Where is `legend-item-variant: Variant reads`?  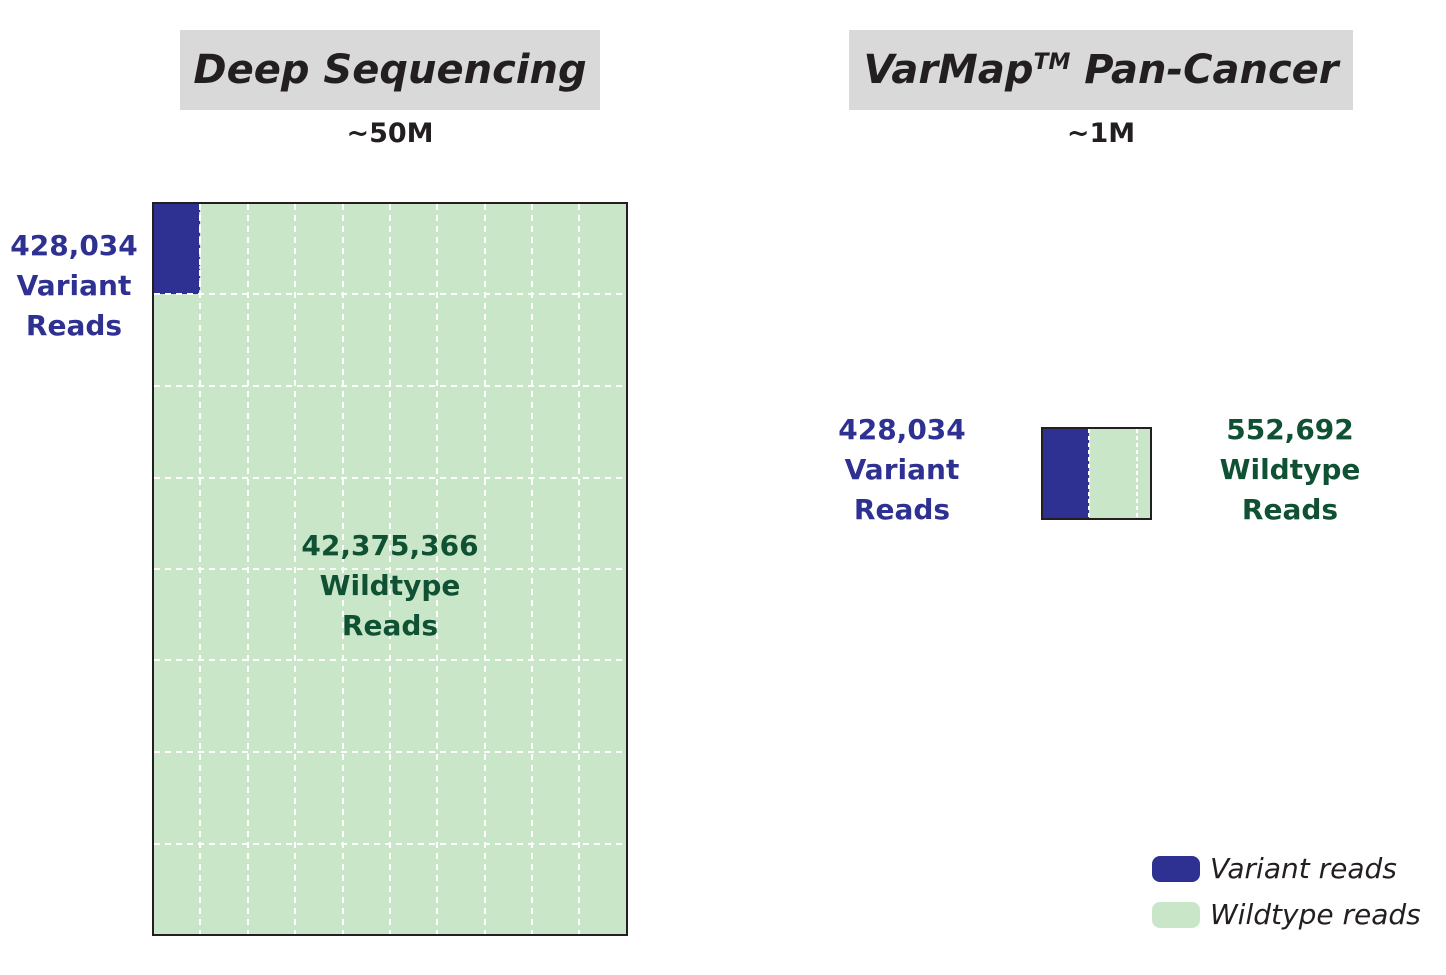 legend-item-variant: Variant reads is located at coordinates (1297, 868).